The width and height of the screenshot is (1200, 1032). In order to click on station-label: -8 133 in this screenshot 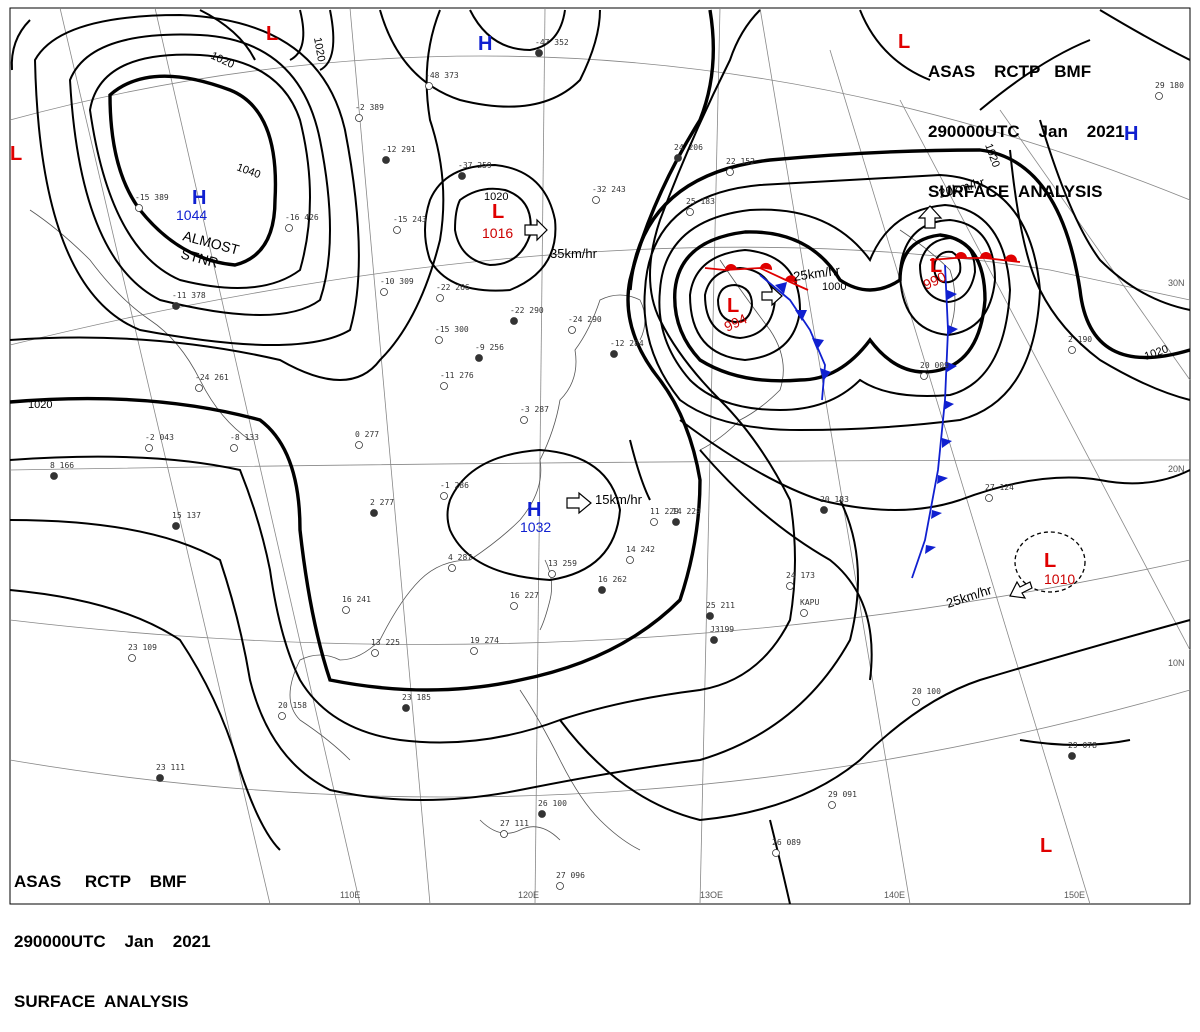, I will do `click(244, 437)`.